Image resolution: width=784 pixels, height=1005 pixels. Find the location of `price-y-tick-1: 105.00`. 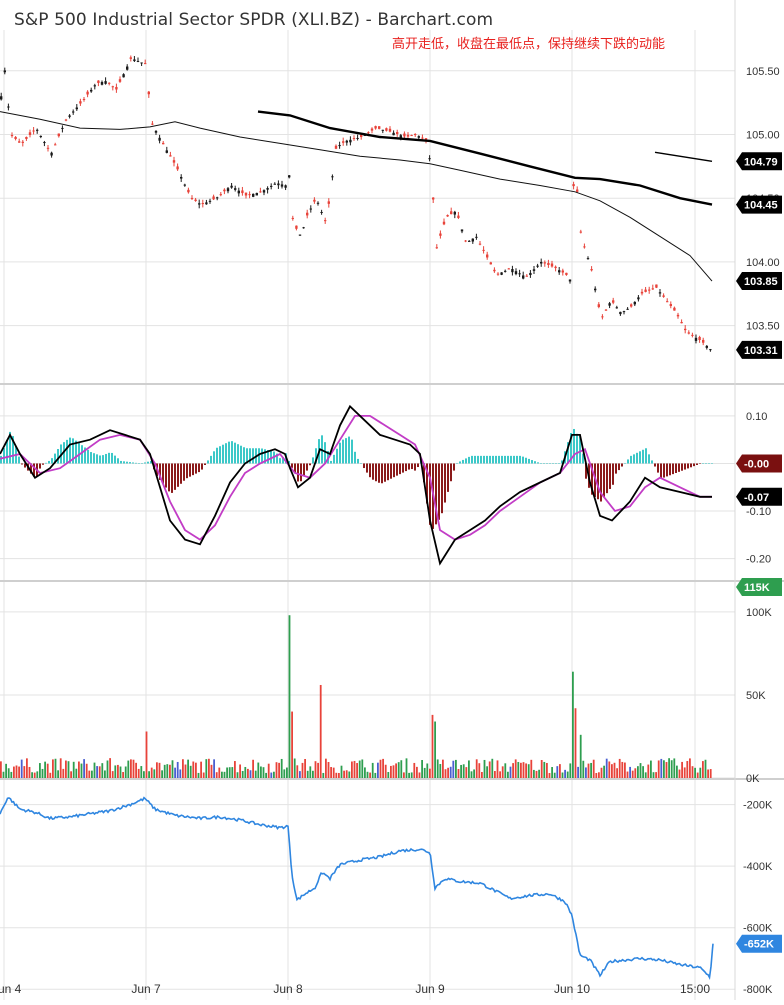

price-y-tick-1: 105.00 is located at coordinates (763, 135).